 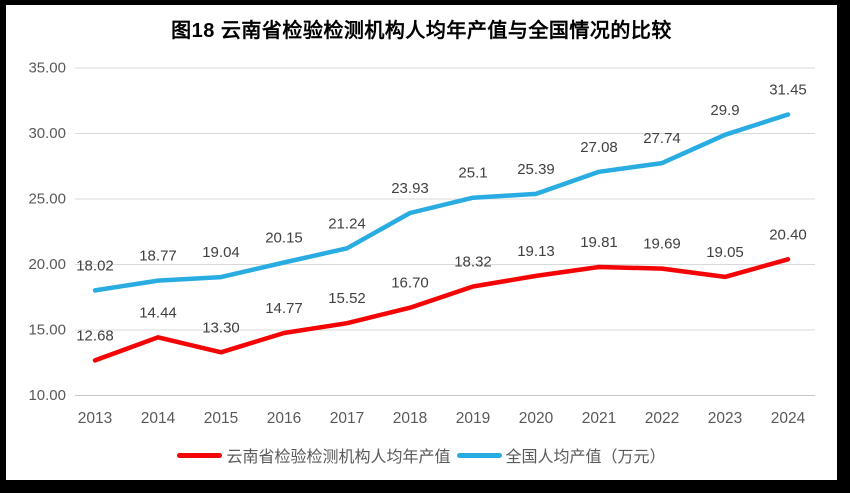 What do you see at coordinates (284, 418) in the screenshot?
I see `x-axis-tick-label: 2016` at bounding box center [284, 418].